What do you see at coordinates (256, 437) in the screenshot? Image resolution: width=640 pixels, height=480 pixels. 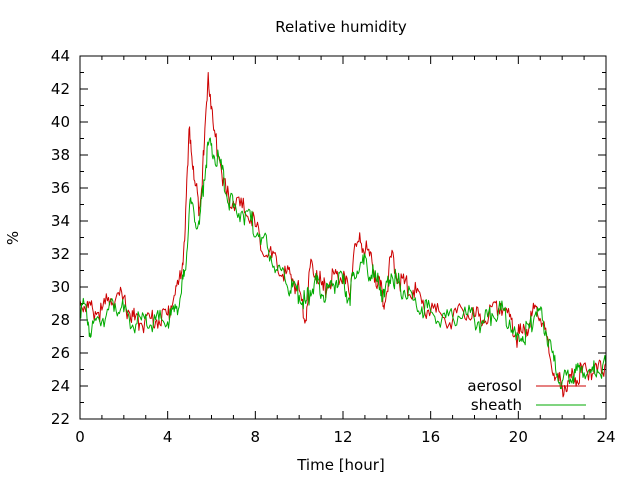 I see `x-tick-label: 8` at bounding box center [256, 437].